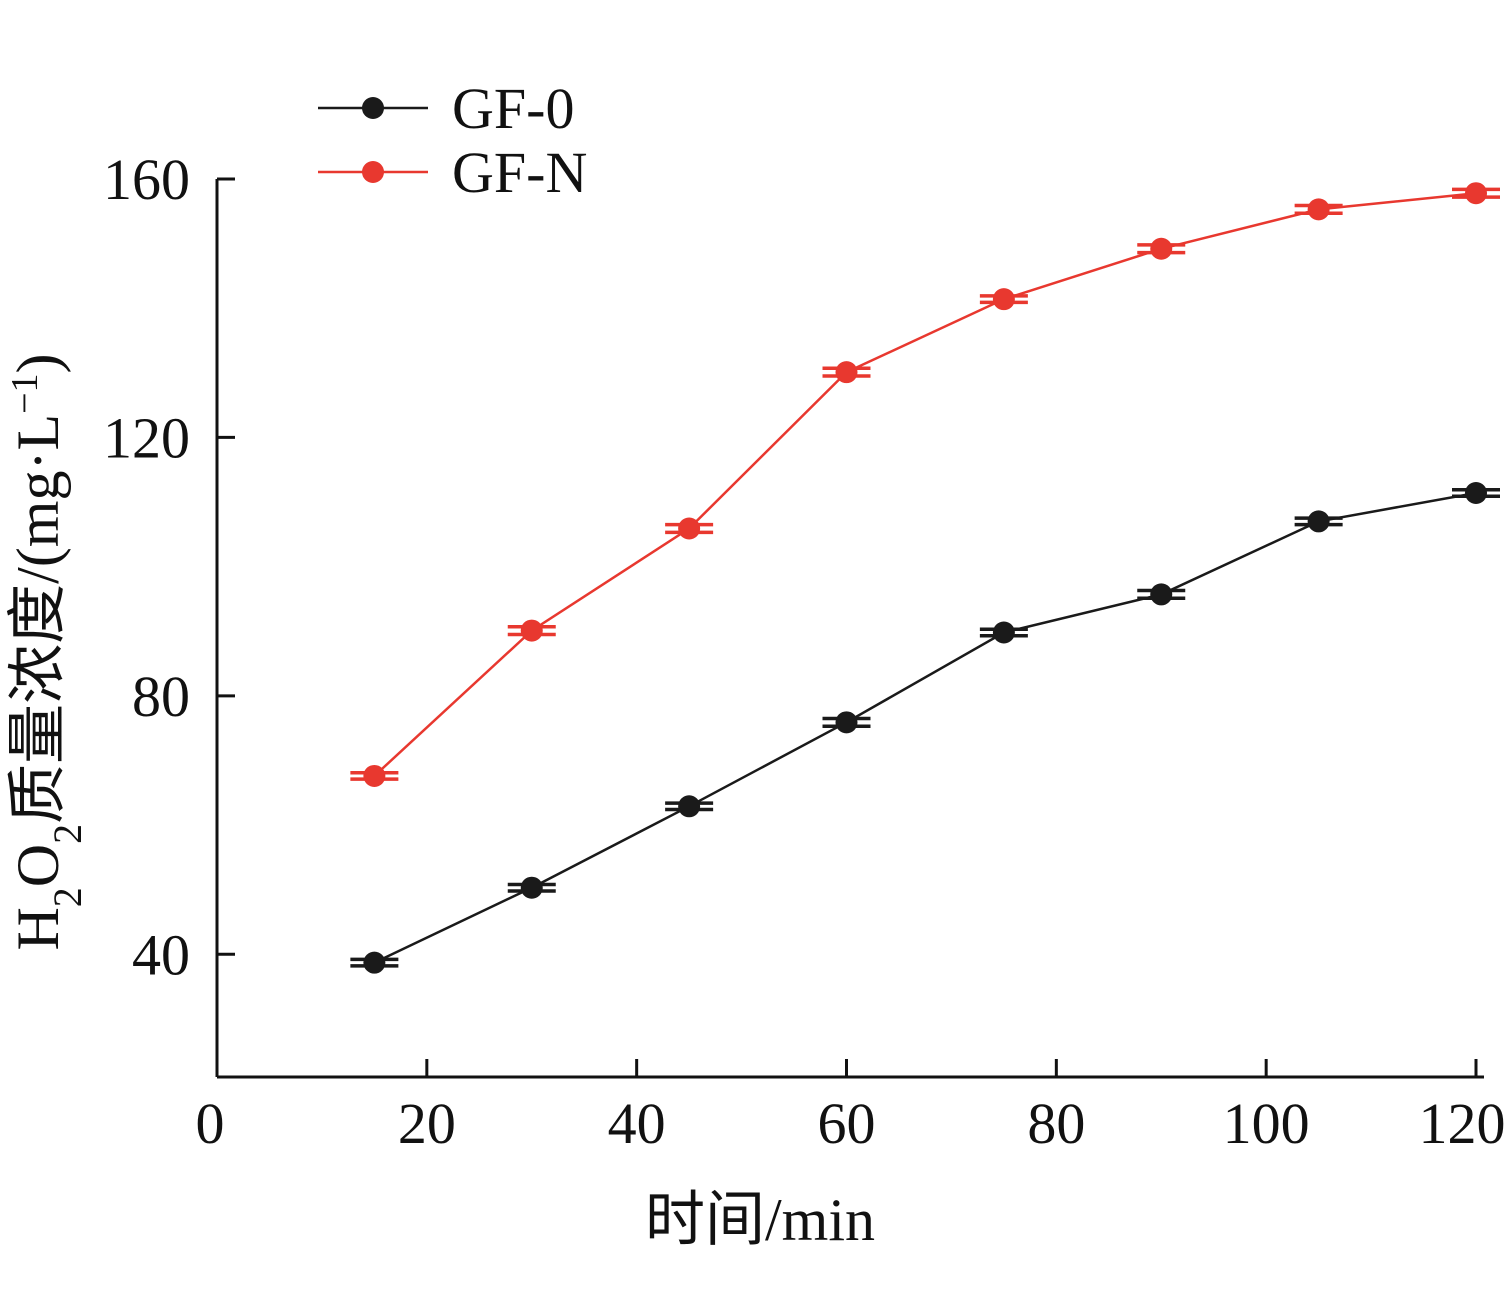 The height and width of the screenshot is (1299, 1512). I want to click on y-tick-label: 160, so click(146, 179).